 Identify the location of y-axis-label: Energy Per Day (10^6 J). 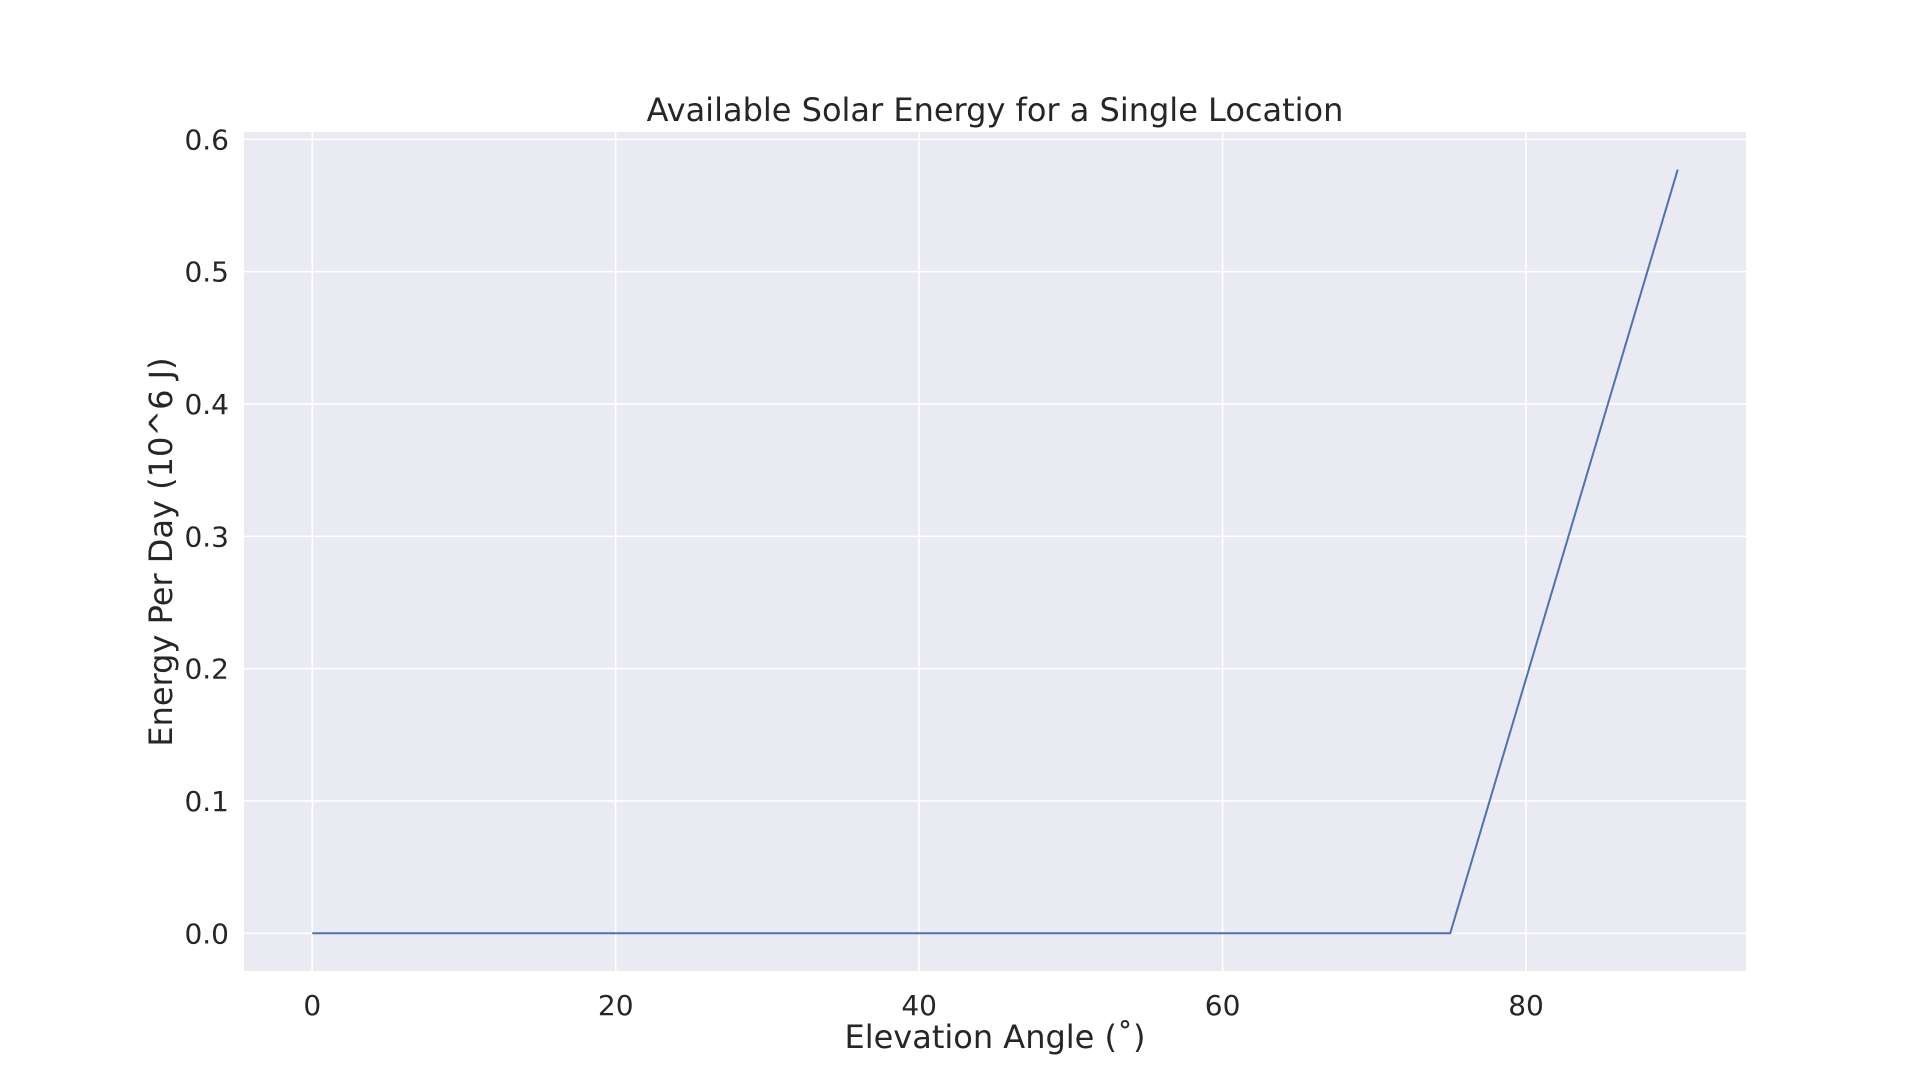
(161, 551).